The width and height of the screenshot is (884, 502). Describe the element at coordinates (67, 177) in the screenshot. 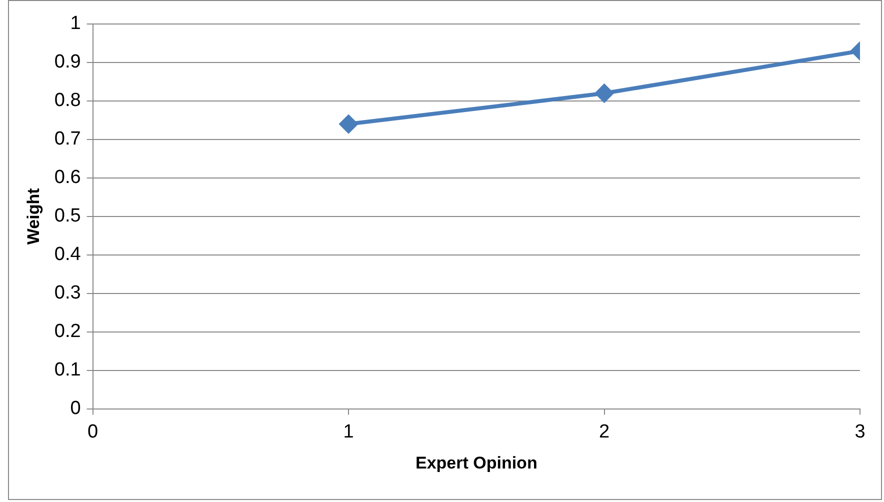

I see `y-tick-label: 0.6` at that location.